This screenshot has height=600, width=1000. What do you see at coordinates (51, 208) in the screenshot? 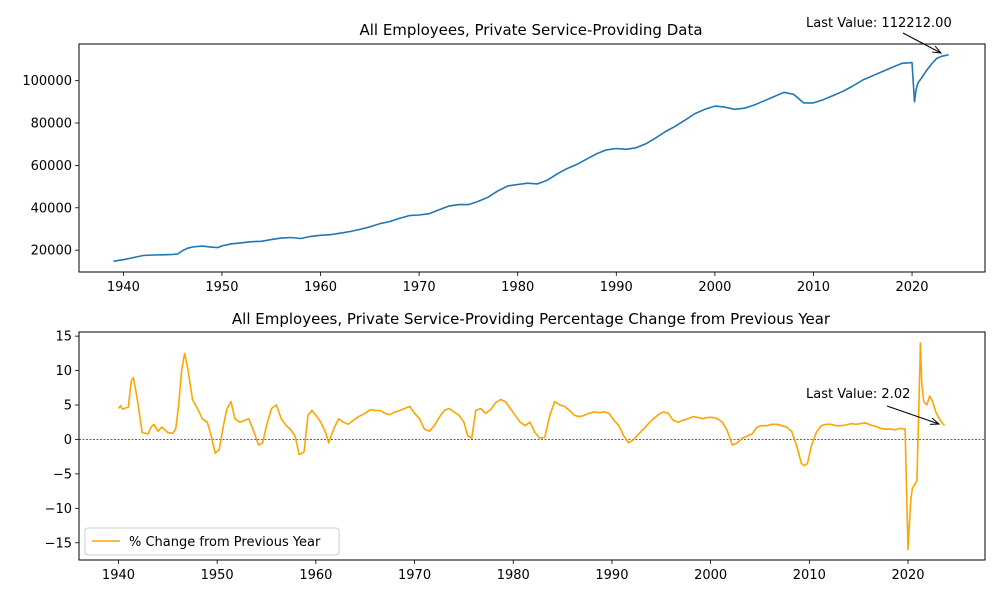
I see `y-tick-label: 40000` at bounding box center [51, 208].